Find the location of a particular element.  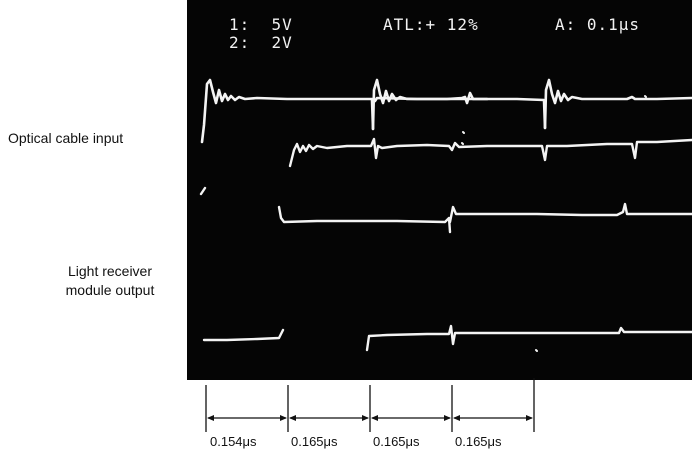

light-receiver-label-line1: Light receiver is located at coordinates (110, 271).